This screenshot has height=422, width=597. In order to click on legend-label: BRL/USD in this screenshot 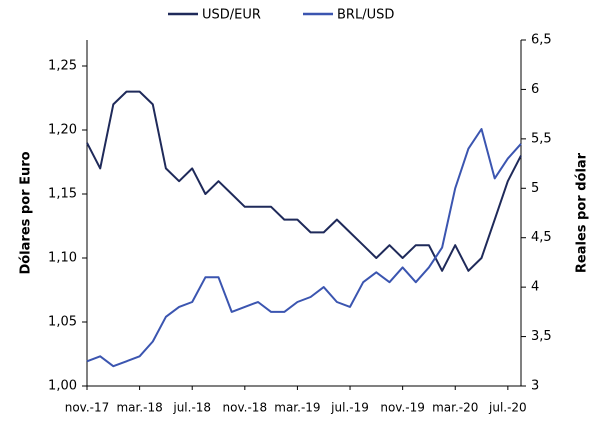, I will do `click(365, 15)`.